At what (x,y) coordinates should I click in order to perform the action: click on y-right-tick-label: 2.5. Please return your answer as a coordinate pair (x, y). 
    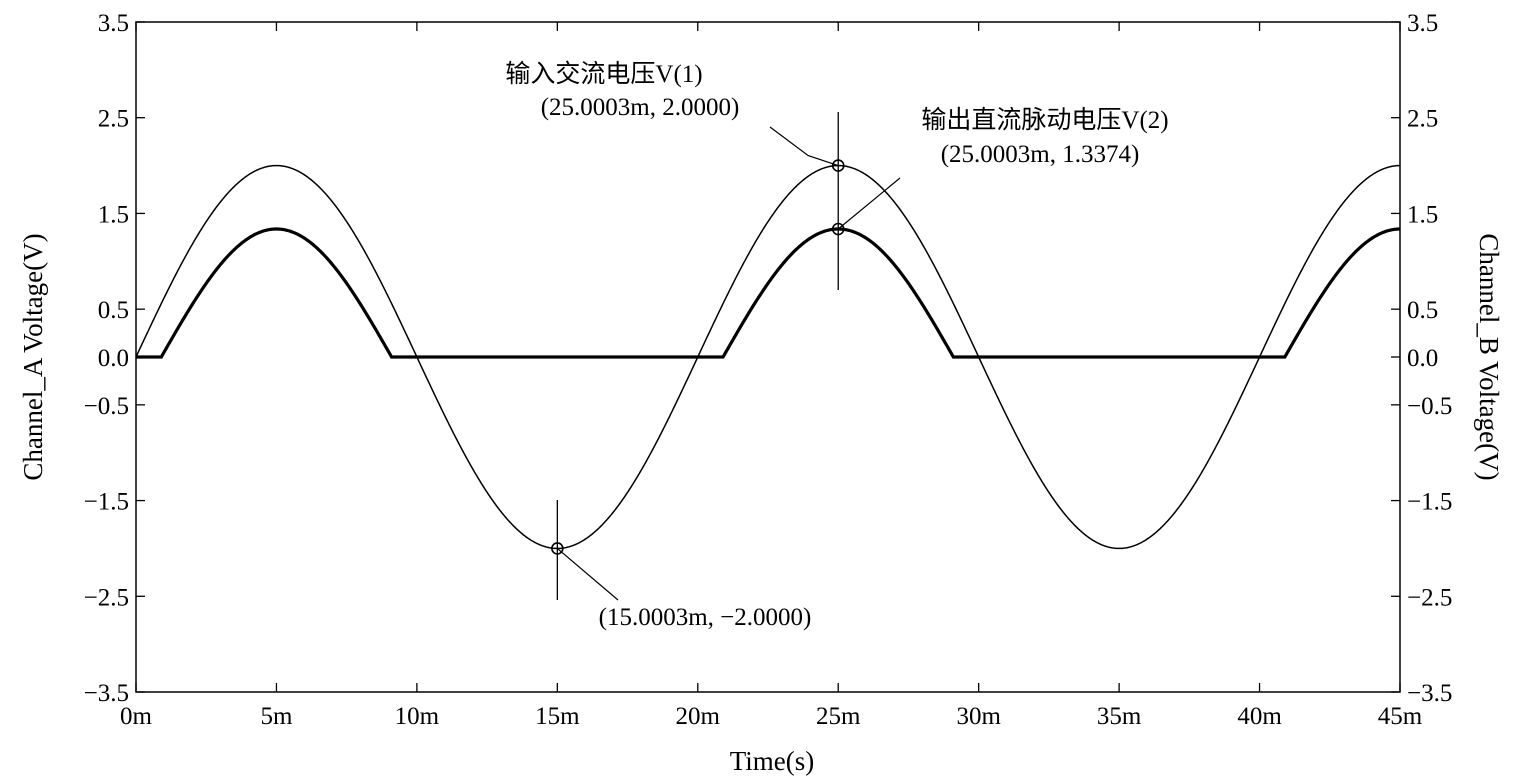
    Looking at the image, I should click on (1422, 119).